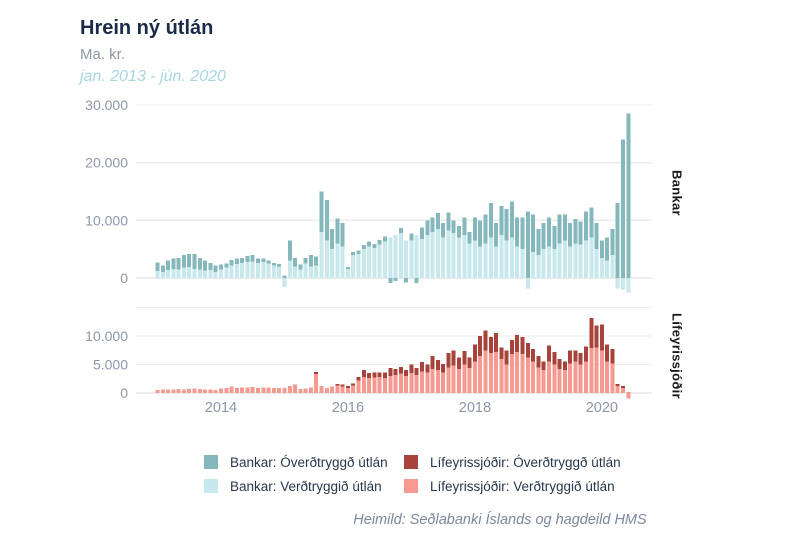  I want to click on y-tick-label: 0, so click(124, 278).